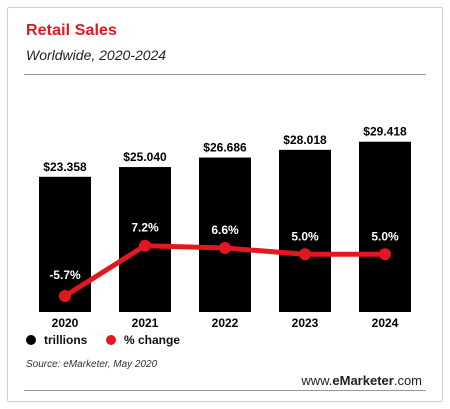 The height and width of the screenshot is (409, 450). Describe the element at coordinates (152, 340) in the screenshot. I see `legend-label-percent-change: % change` at that location.